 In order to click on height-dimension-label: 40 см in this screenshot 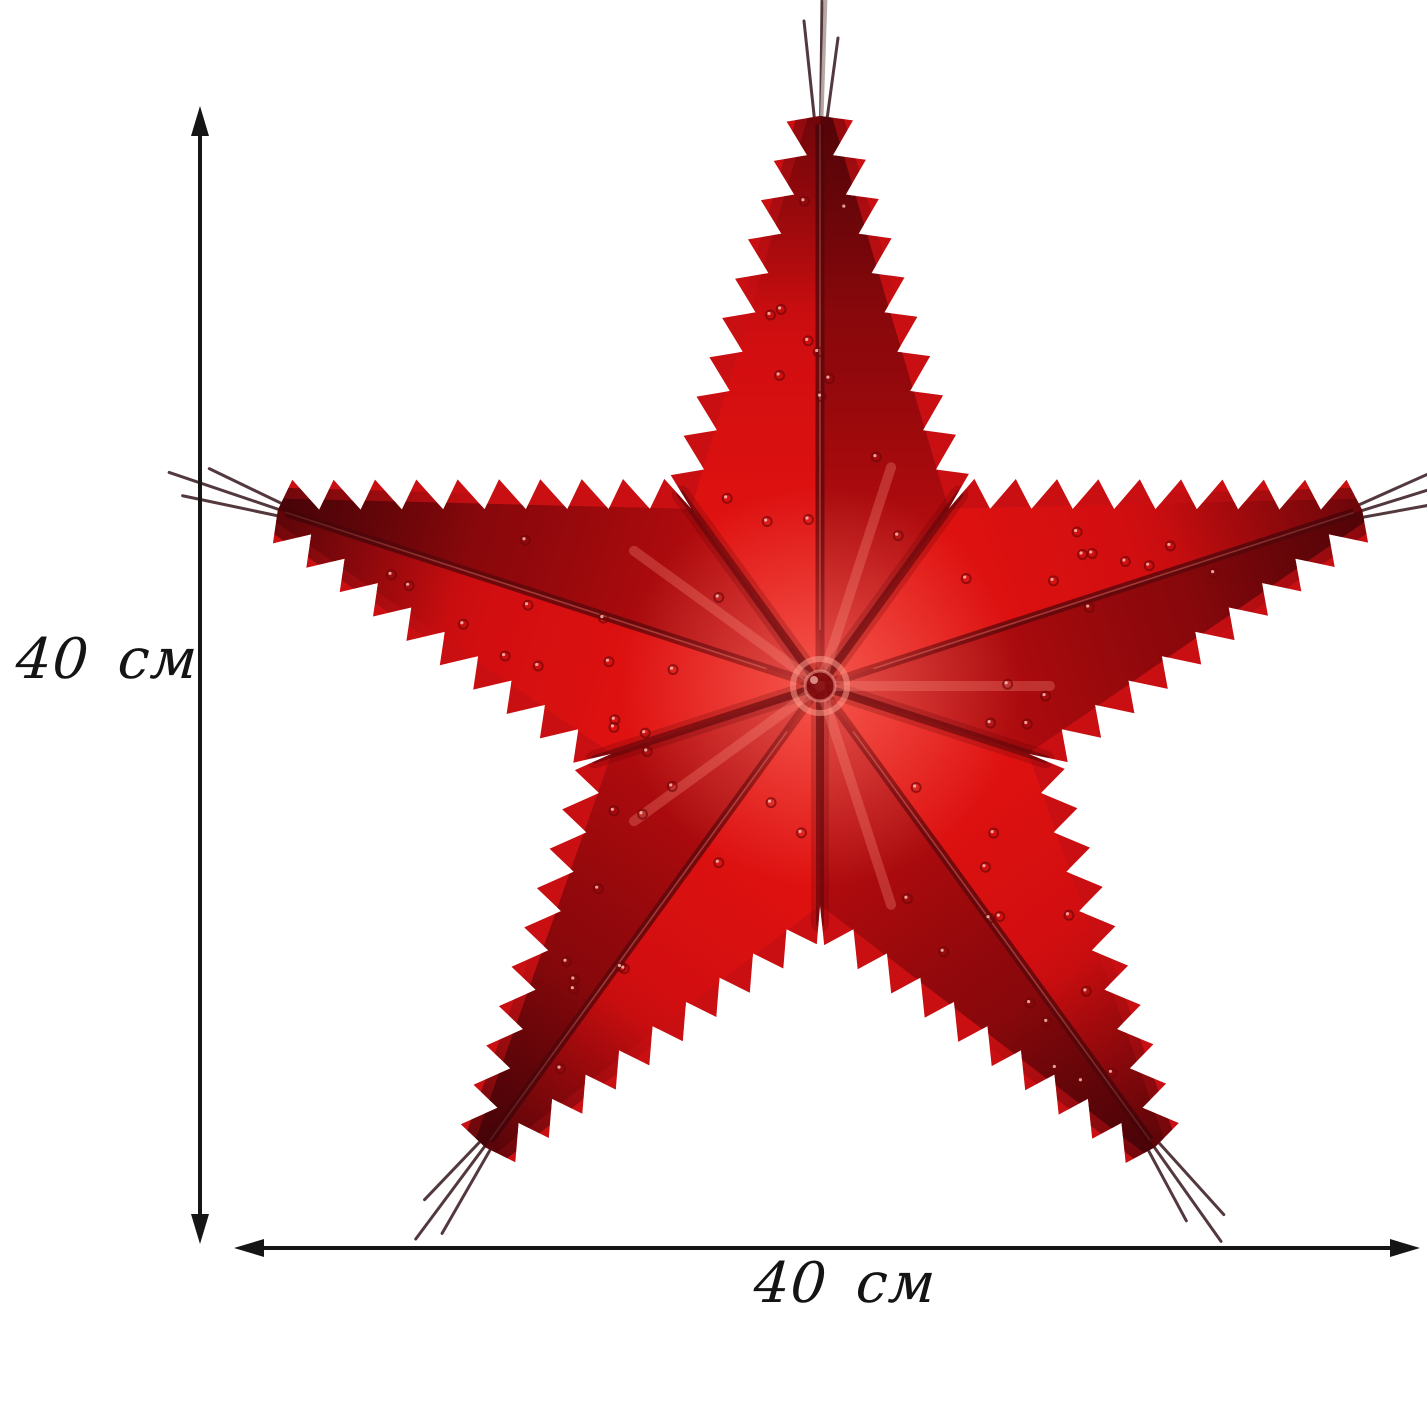, I will do `click(107, 659)`.